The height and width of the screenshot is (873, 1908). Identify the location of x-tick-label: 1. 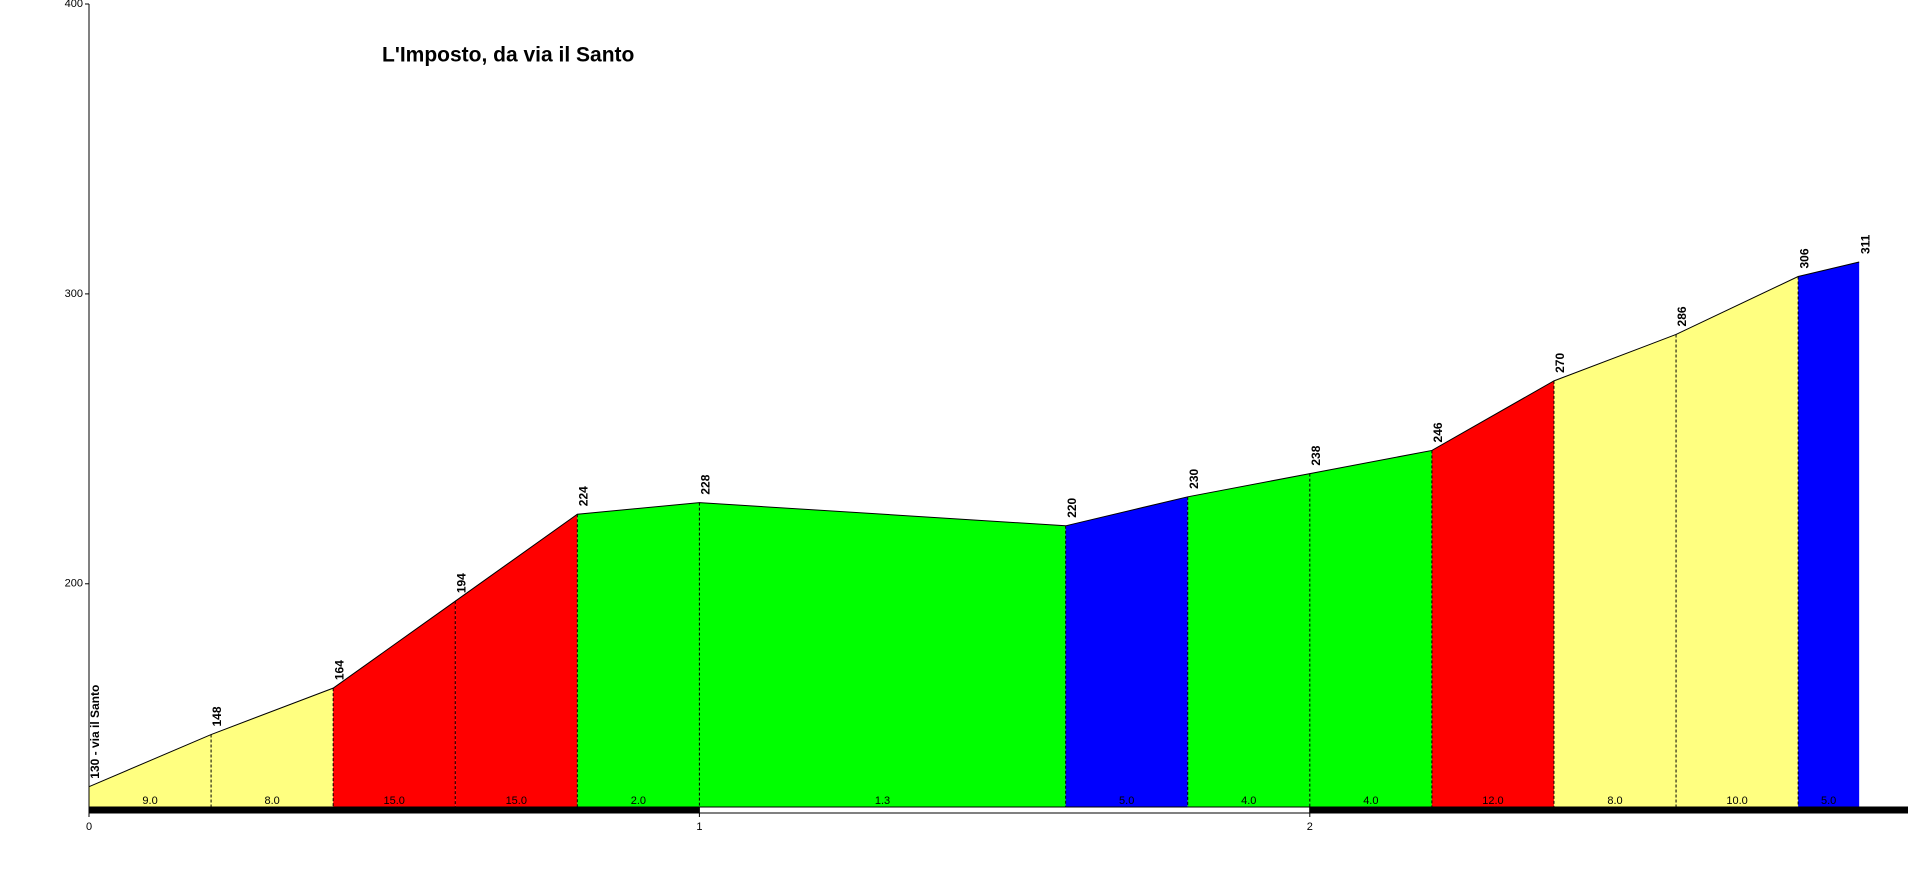
(699, 827).